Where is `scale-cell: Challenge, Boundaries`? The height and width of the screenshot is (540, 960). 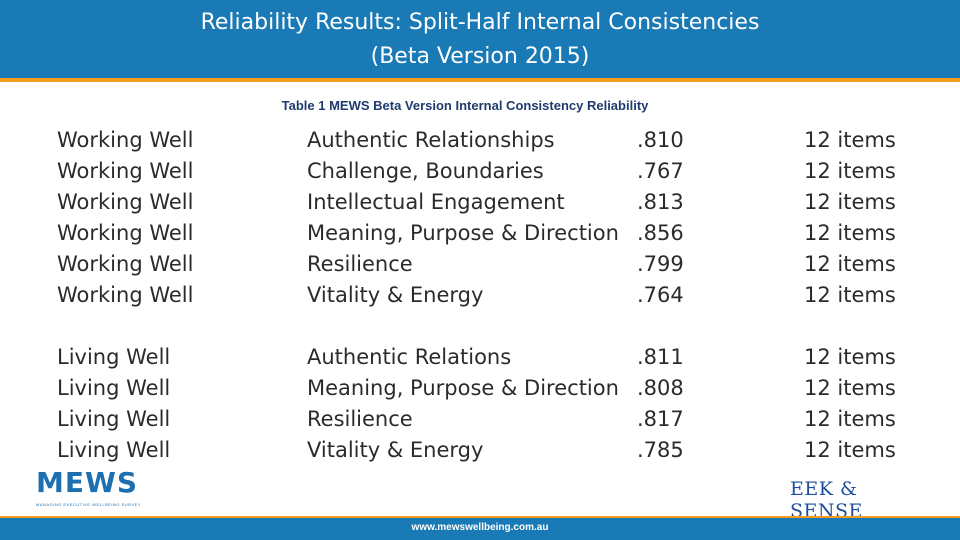 scale-cell: Challenge, Boundaries is located at coordinates (425, 171).